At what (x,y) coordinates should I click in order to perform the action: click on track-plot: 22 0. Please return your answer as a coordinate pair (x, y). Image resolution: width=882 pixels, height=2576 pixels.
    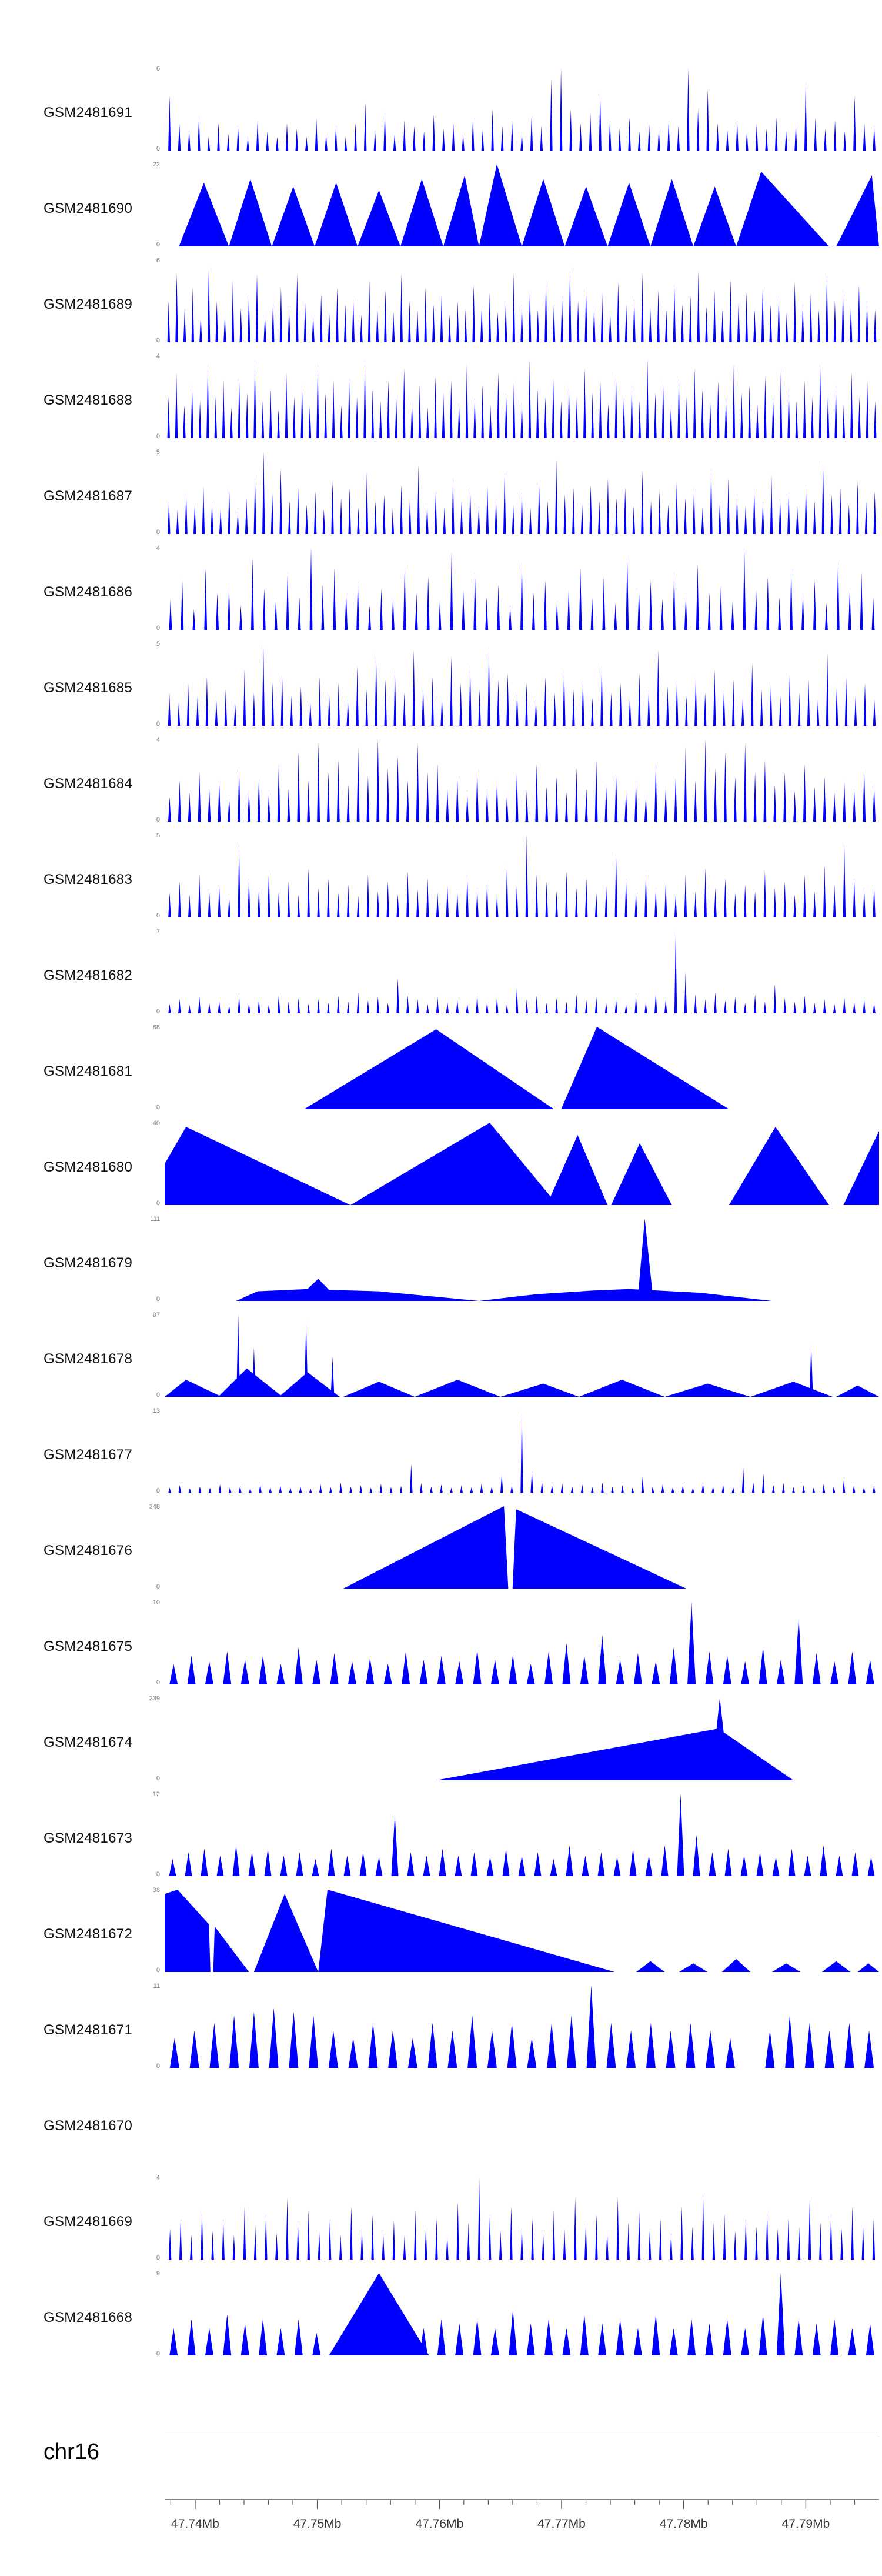
    Looking at the image, I should click on (516, 205).